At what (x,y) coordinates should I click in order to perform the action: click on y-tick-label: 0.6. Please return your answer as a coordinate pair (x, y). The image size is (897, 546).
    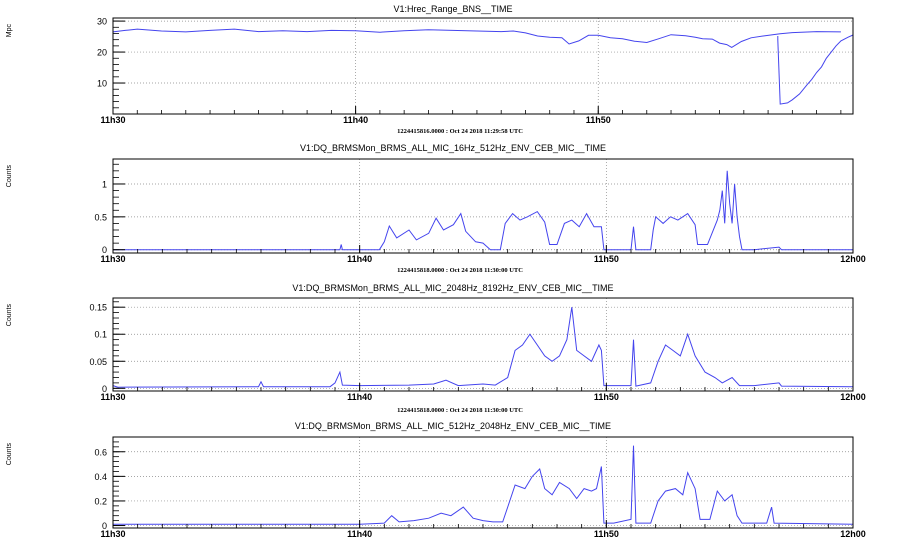
    Looking at the image, I should click on (100, 452).